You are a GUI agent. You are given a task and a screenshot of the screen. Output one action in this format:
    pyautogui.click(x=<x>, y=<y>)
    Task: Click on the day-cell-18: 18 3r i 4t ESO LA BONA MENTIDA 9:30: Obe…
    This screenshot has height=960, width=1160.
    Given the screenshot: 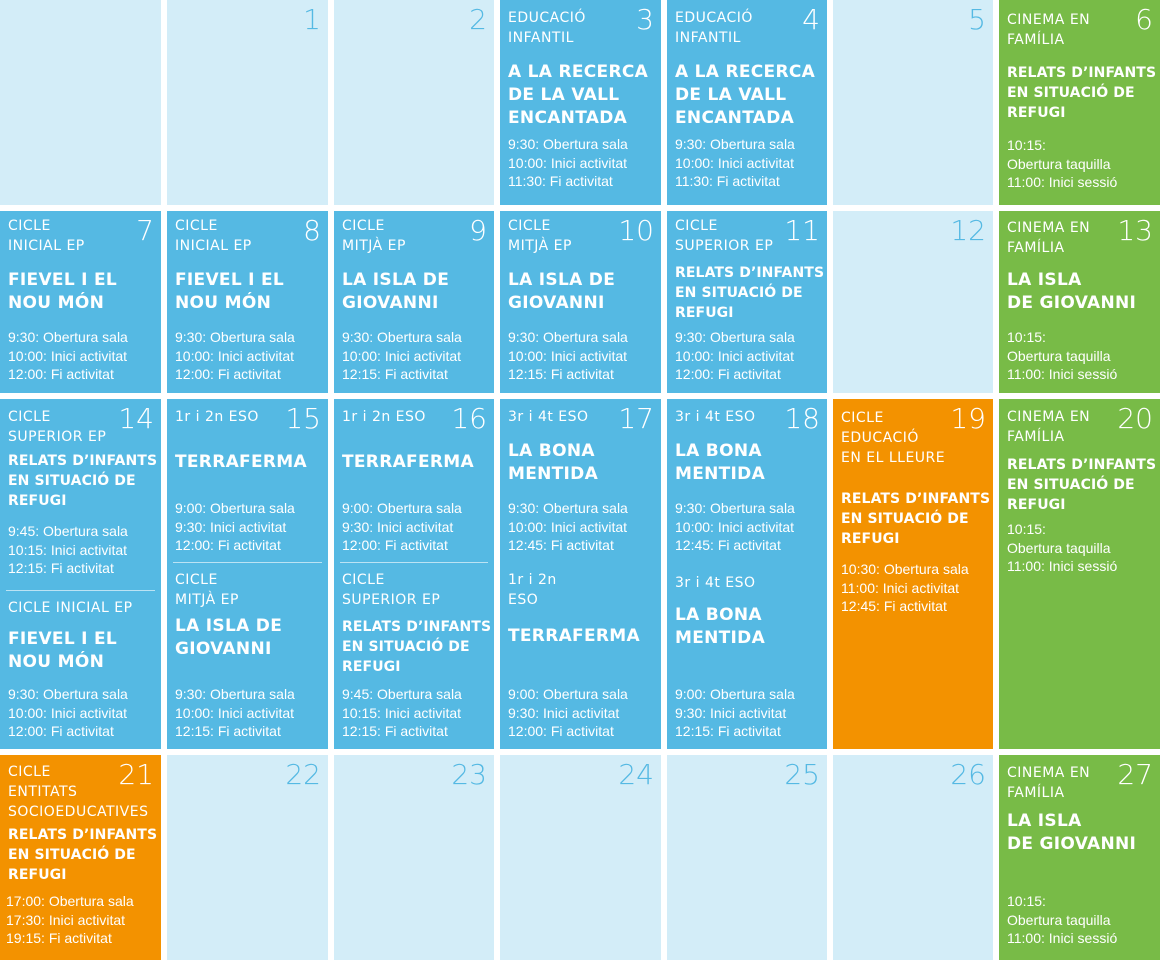 What is the action you would take?
    pyautogui.click(x=747, y=574)
    